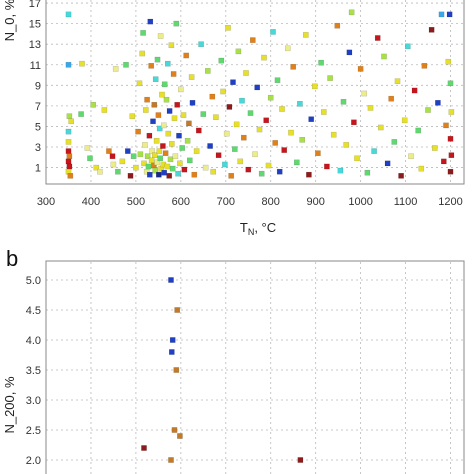  I want to click on x-axis-title-subscript: N, so click(251, 232).